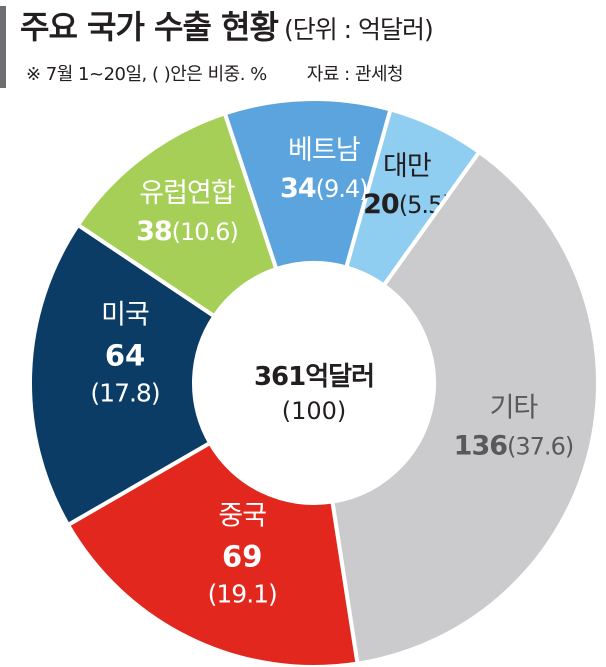  I want to click on slice-name-label: 중국, so click(242, 515).